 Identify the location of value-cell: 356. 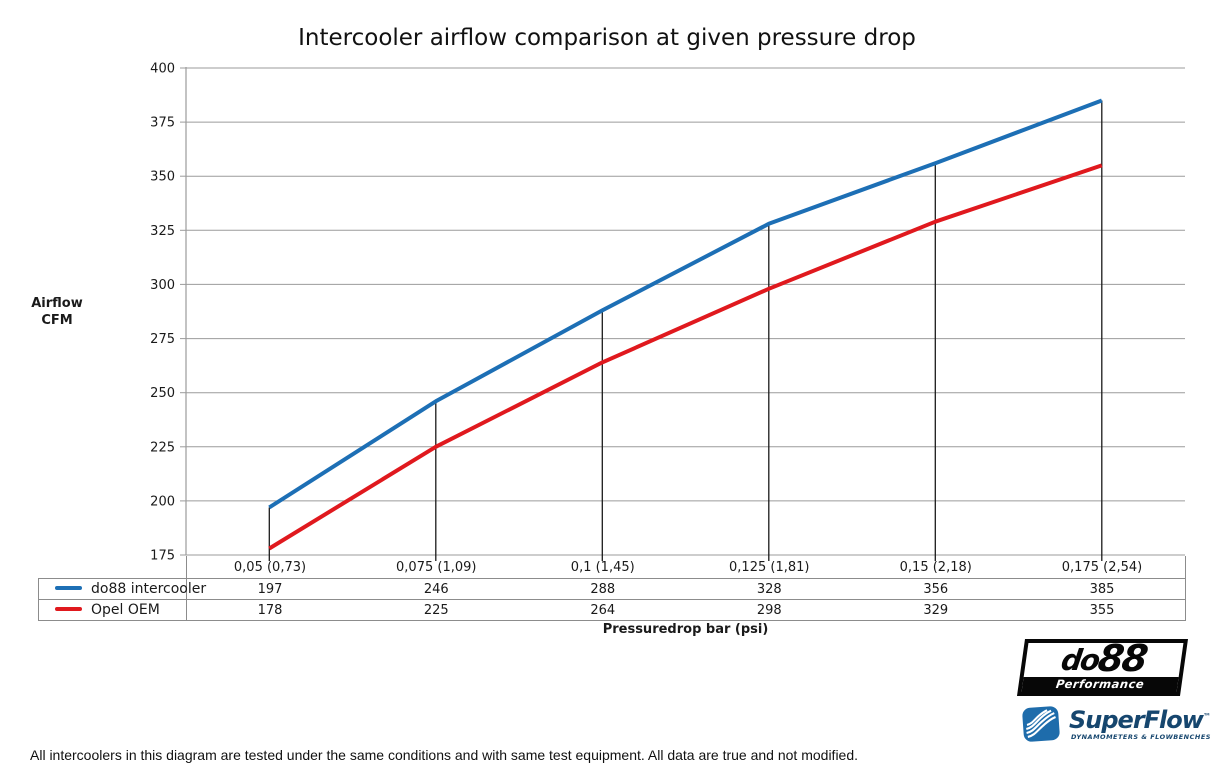
(935, 589).